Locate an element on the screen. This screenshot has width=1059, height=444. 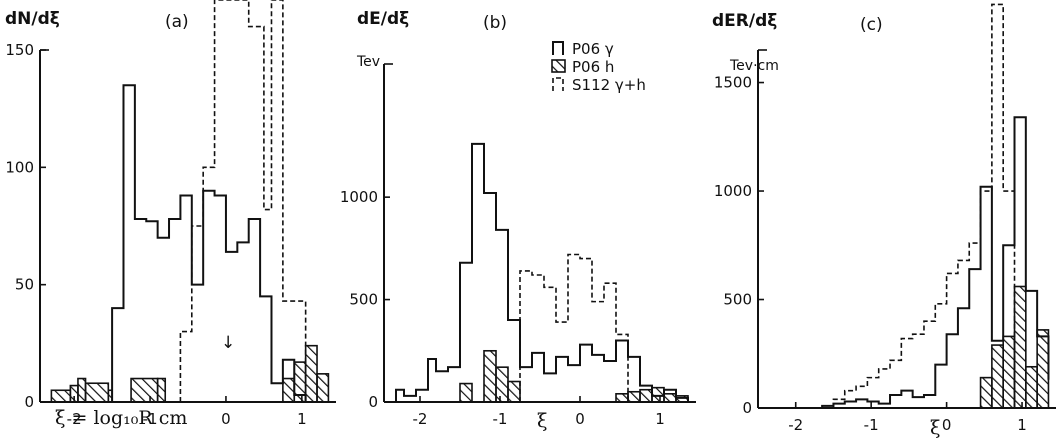
panel-c-ylabel: dER/dξ is located at coordinates (744, 21).